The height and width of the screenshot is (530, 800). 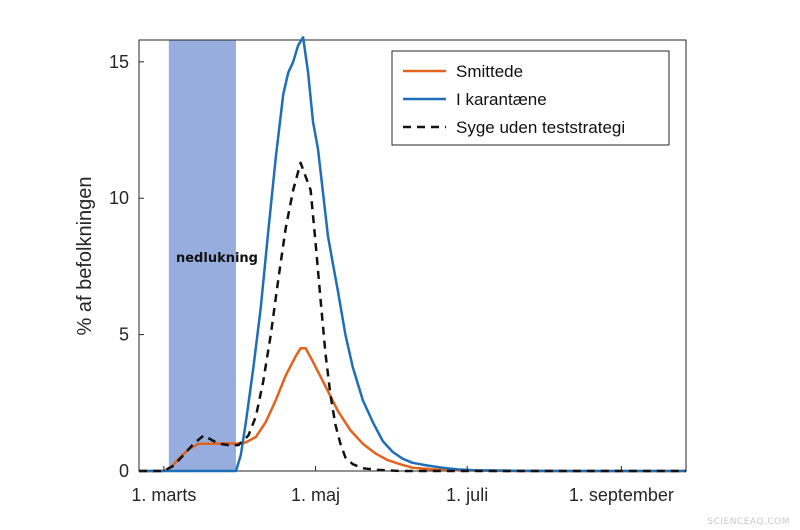 I want to click on legend-label-karantaene: I karantæne, so click(x=501, y=99).